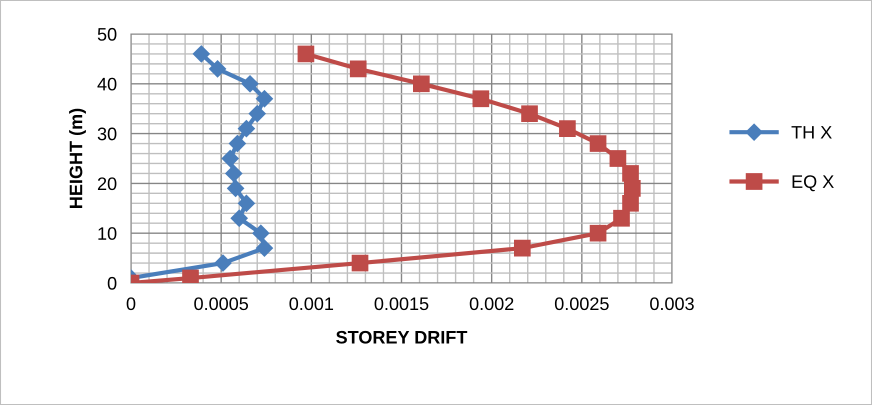 The width and height of the screenshot is (872, 405). What do you see at coordinates (106, 84) in the screenshot?
I see `y-tick-label: 40` at bounding box center [106, 84].